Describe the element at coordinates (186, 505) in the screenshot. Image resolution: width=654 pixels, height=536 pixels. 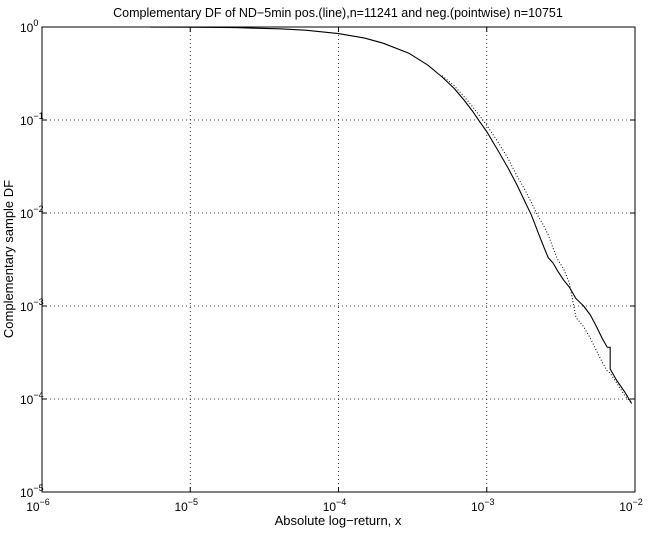
I see `x-tick-label: 10⁻⁵` at that location.